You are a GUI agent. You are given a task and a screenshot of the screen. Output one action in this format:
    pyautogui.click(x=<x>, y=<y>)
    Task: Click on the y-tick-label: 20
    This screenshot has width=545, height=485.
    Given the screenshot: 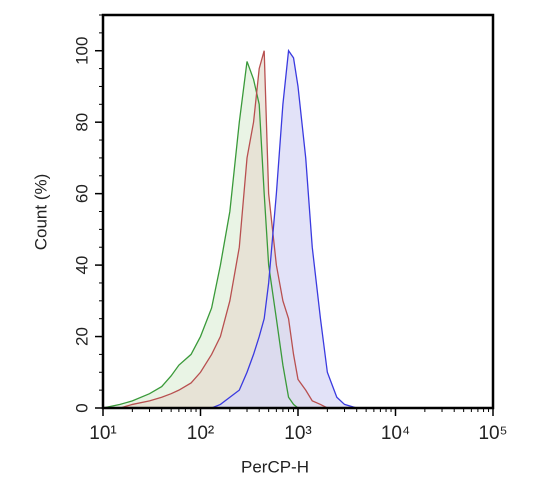 What is the action you would take?
    pyautogui.click(x=81, y=336)
    